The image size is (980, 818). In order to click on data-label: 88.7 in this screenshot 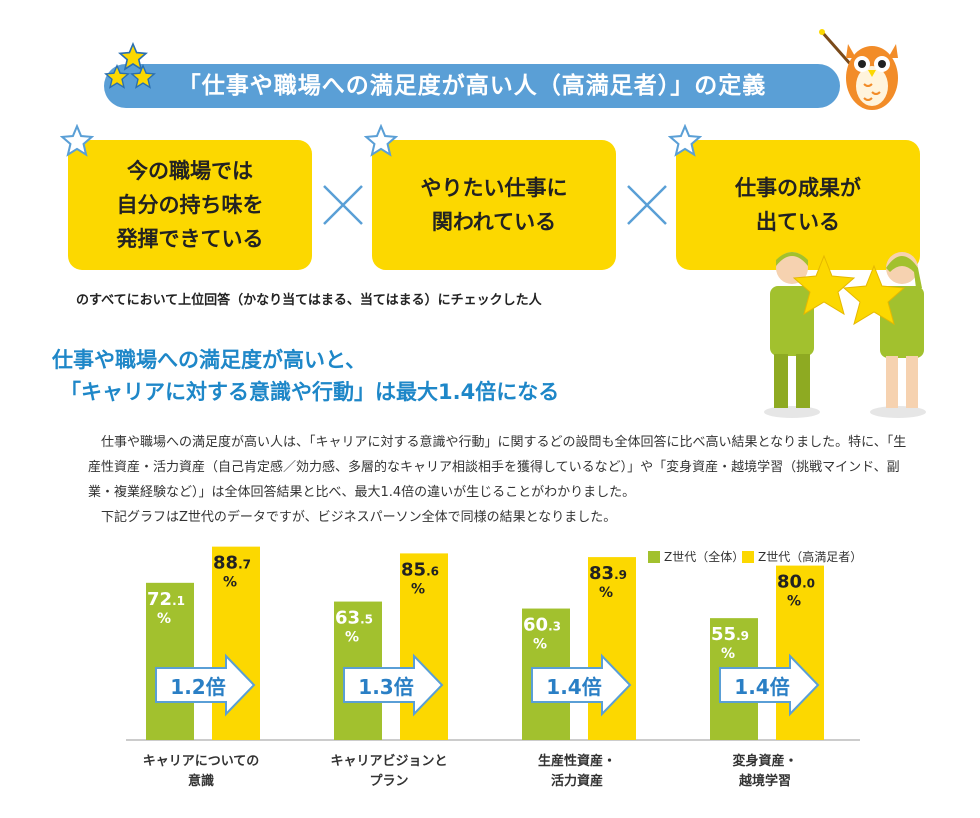, I will do `click(232, 563)`.